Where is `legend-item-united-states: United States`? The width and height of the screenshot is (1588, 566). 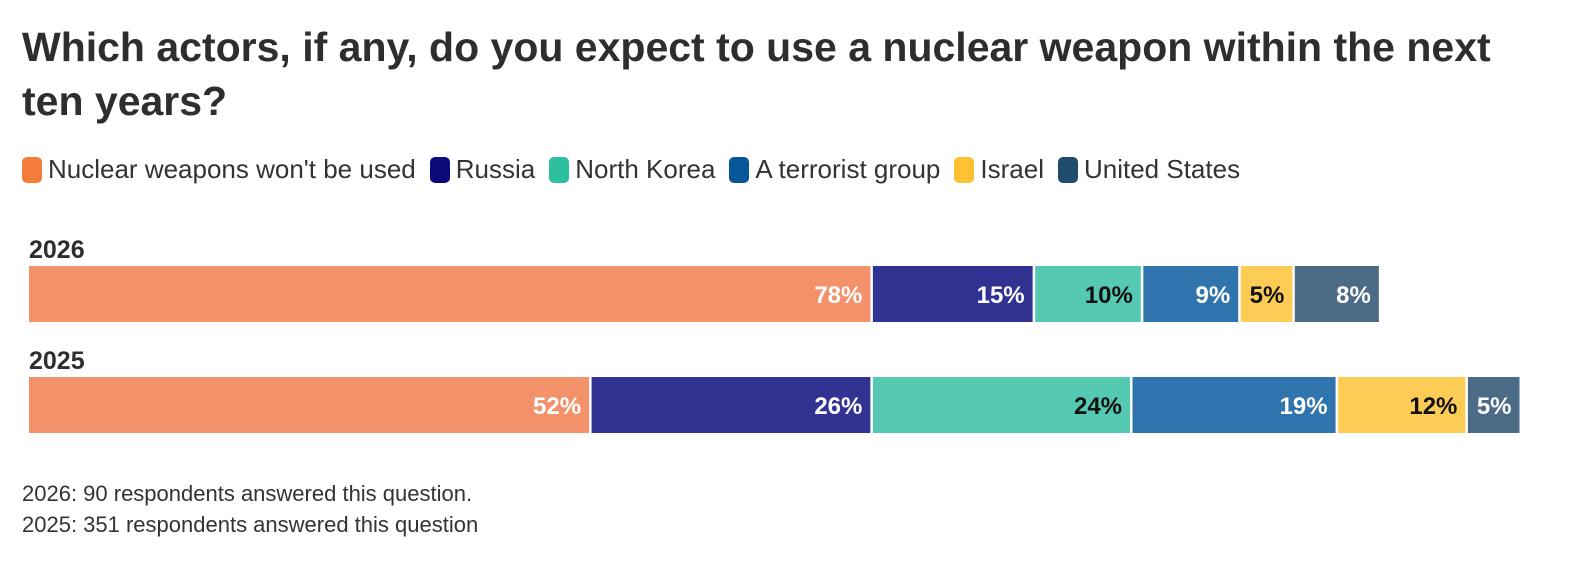 legend-item-united-states: United States is located at coordinates (1149, 169).